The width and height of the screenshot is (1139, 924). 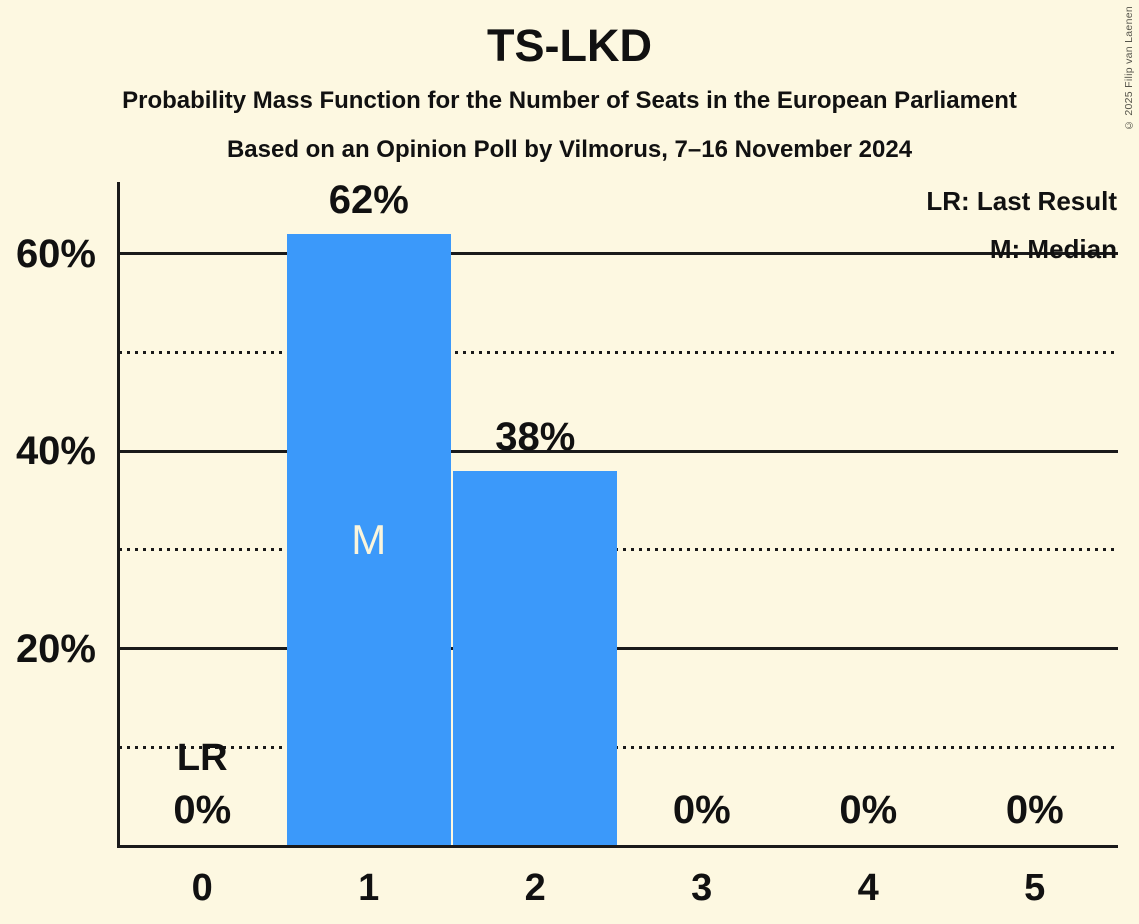 I want to click on y-tick-label: 40%, so click(x=55, y=451).